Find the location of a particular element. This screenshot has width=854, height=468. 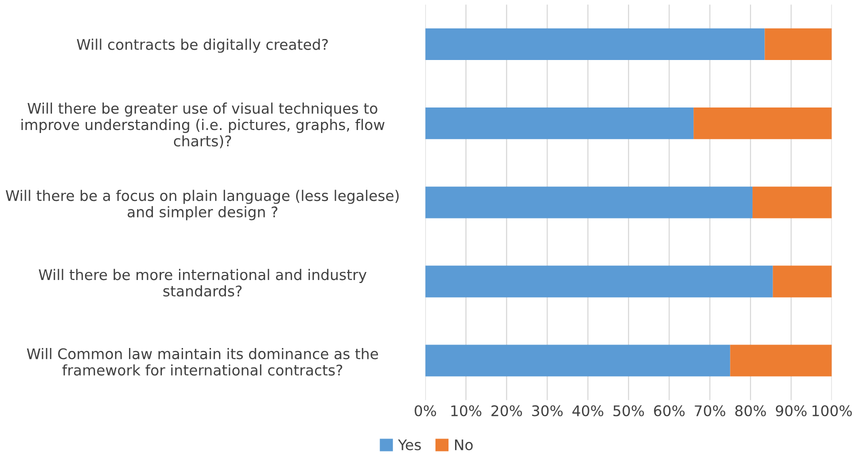

x-tick-label: 80% is located at coordinates (750, 410).